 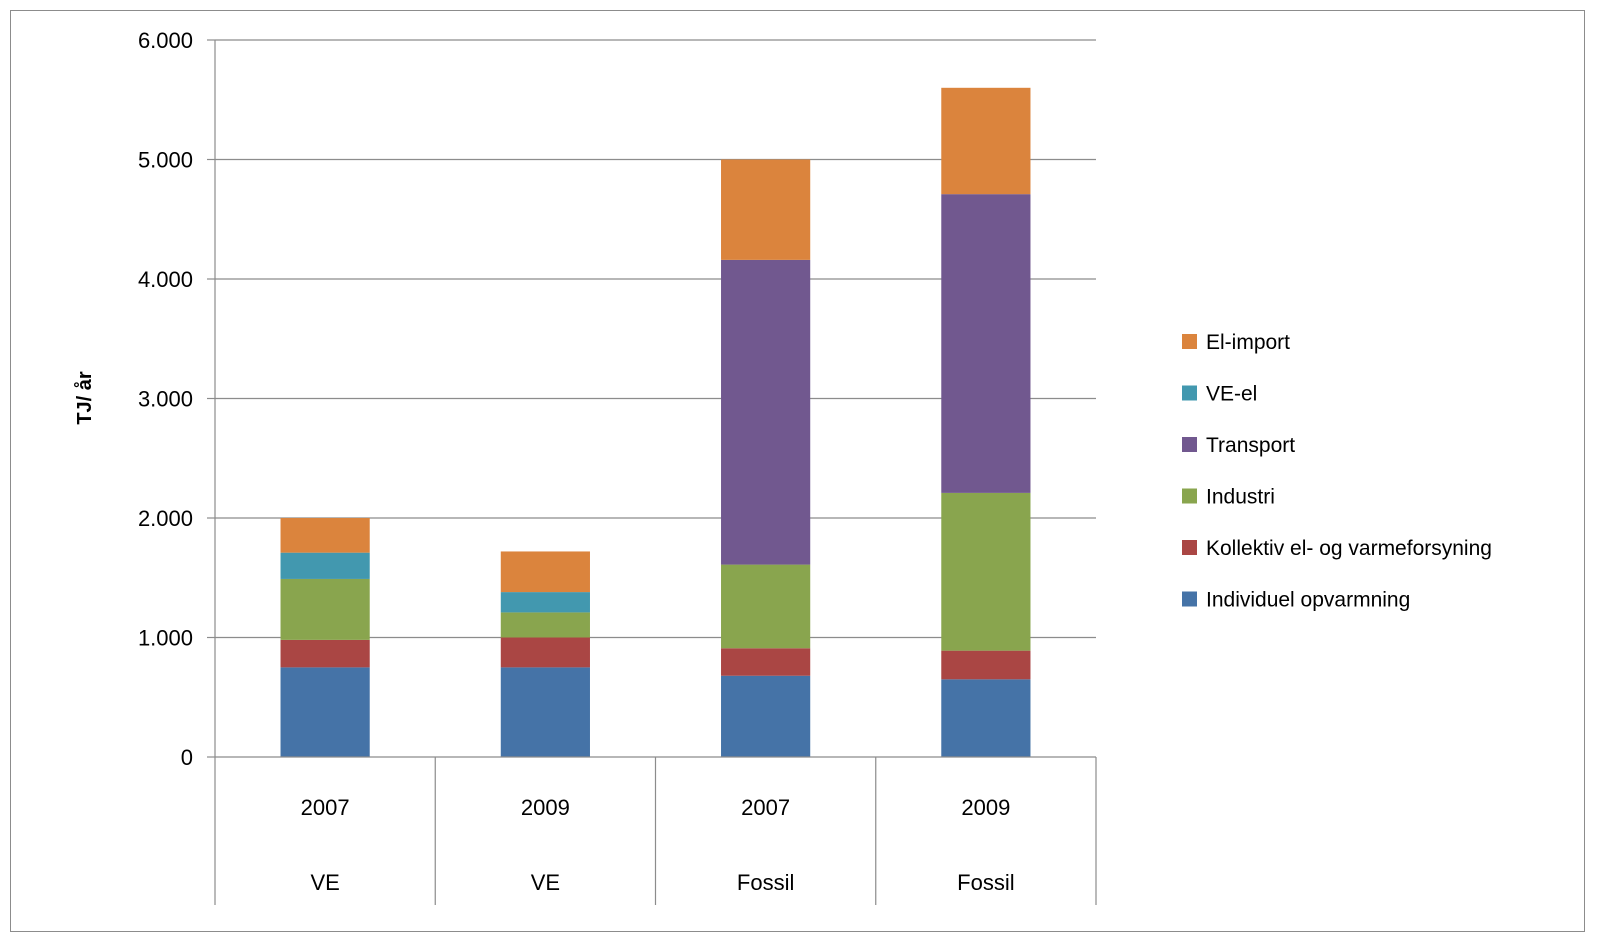 I want to click on y-tick-label: 5.000, so click(x=165, y=160).